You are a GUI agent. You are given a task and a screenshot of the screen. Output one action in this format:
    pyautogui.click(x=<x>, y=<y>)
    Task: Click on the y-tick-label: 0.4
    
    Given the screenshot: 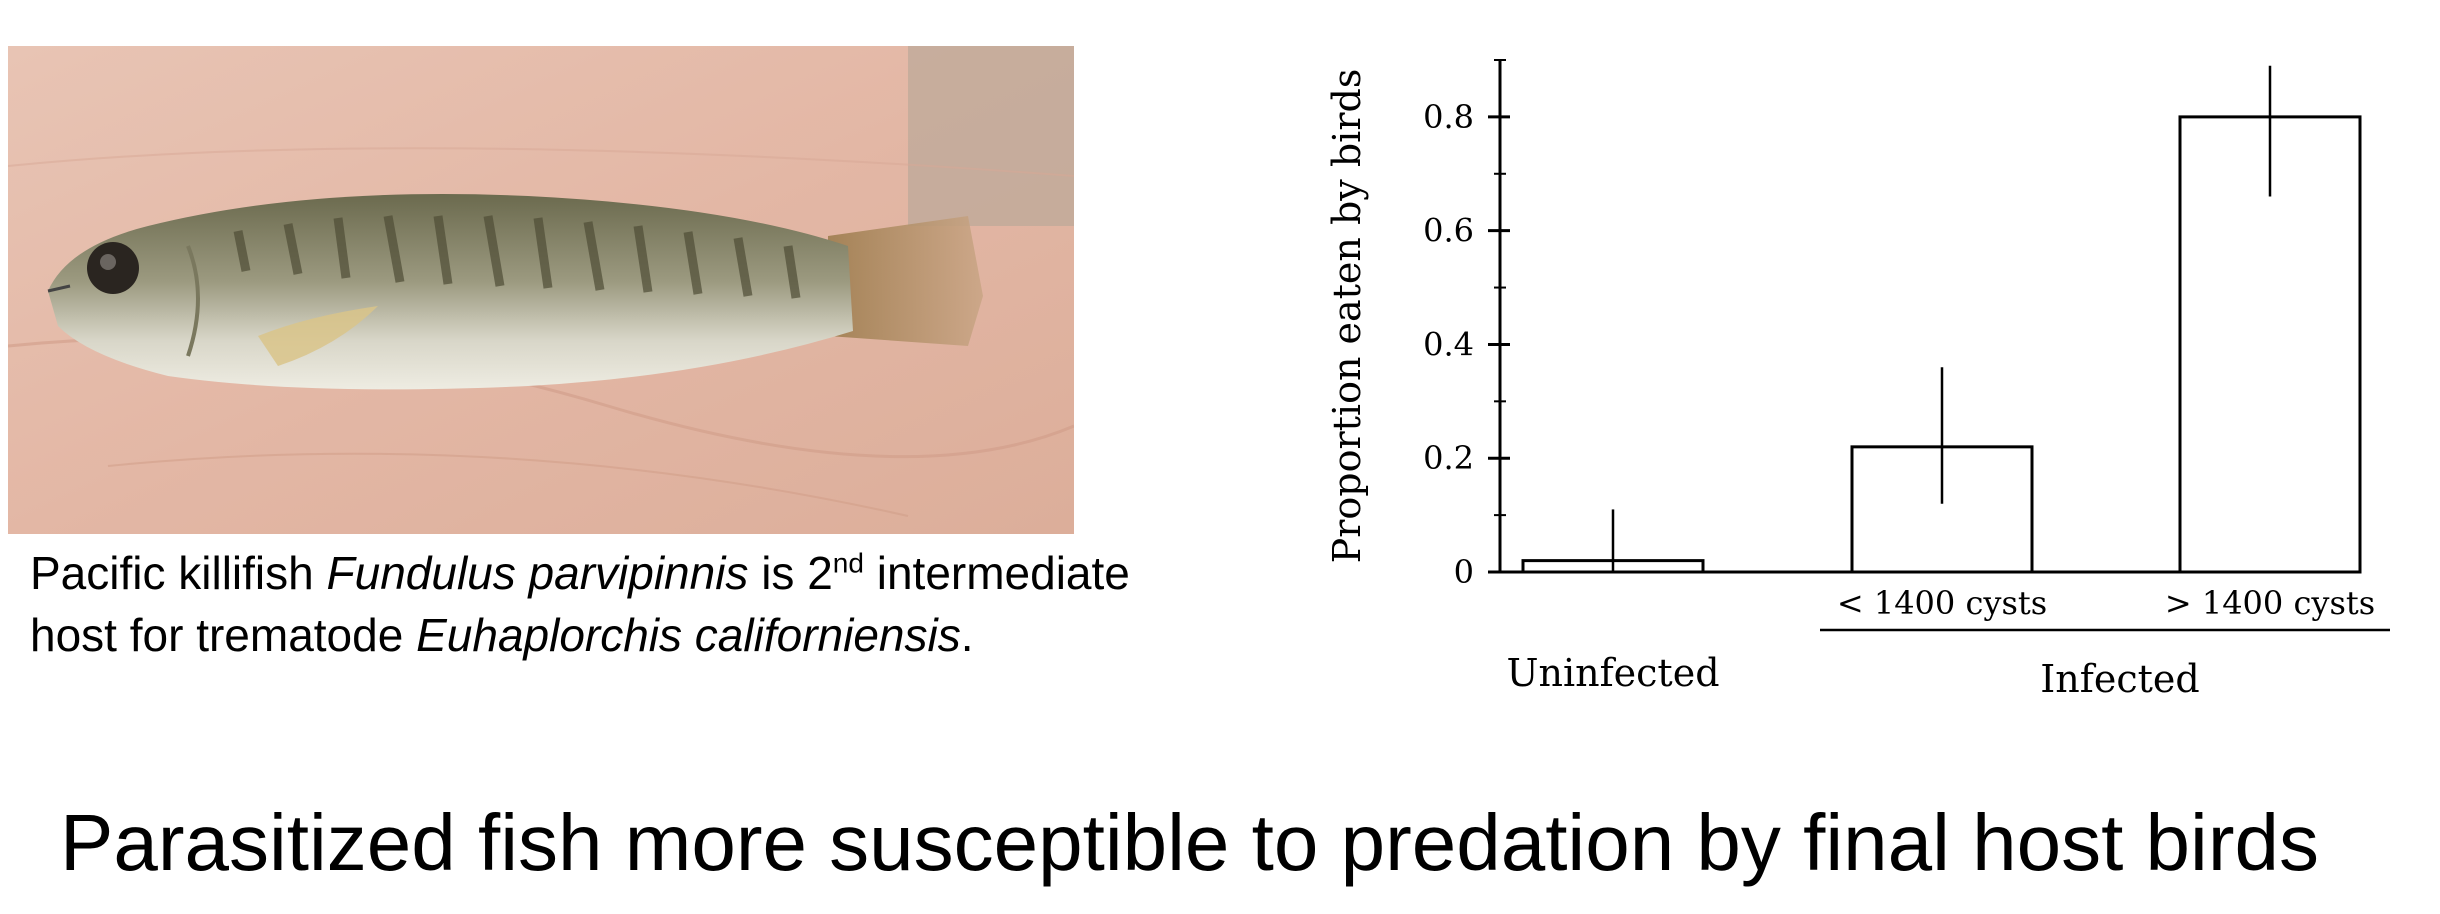 What is the action you would take?
    pyautogui.click(x=1448, y=344)
    